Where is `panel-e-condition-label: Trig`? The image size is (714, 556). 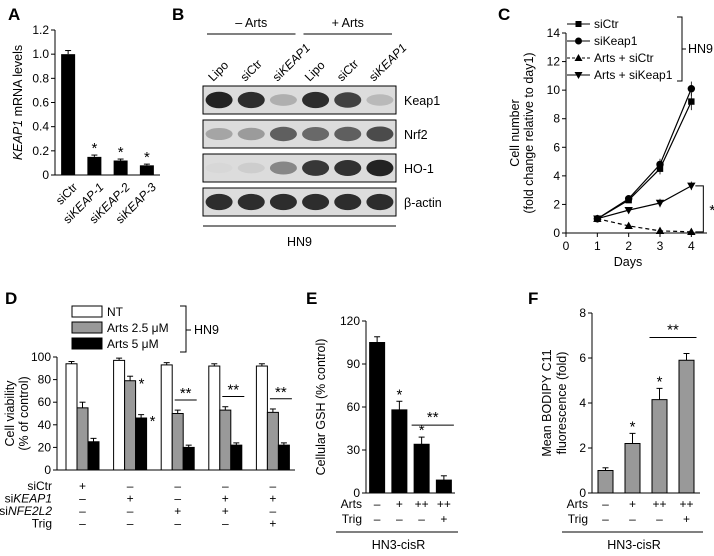 panel-e-condition-label: Trig is located at coordinates (352, 519).